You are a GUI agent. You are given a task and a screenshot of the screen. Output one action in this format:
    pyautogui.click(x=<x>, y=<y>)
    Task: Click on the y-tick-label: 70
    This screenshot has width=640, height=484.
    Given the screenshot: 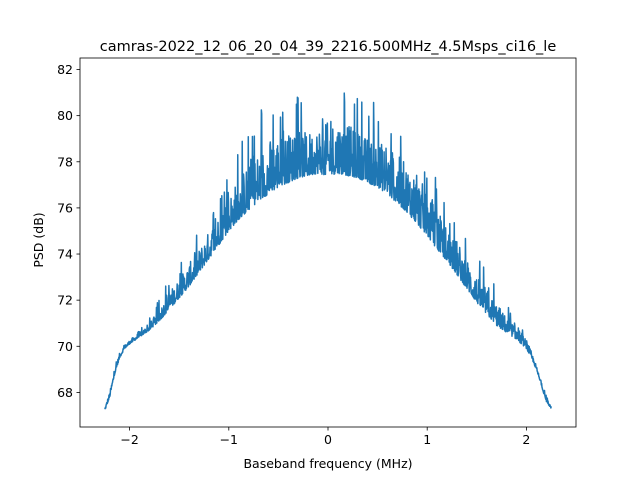 What is the action you would take?
    pyautogui.click(x=65, y=346)
    